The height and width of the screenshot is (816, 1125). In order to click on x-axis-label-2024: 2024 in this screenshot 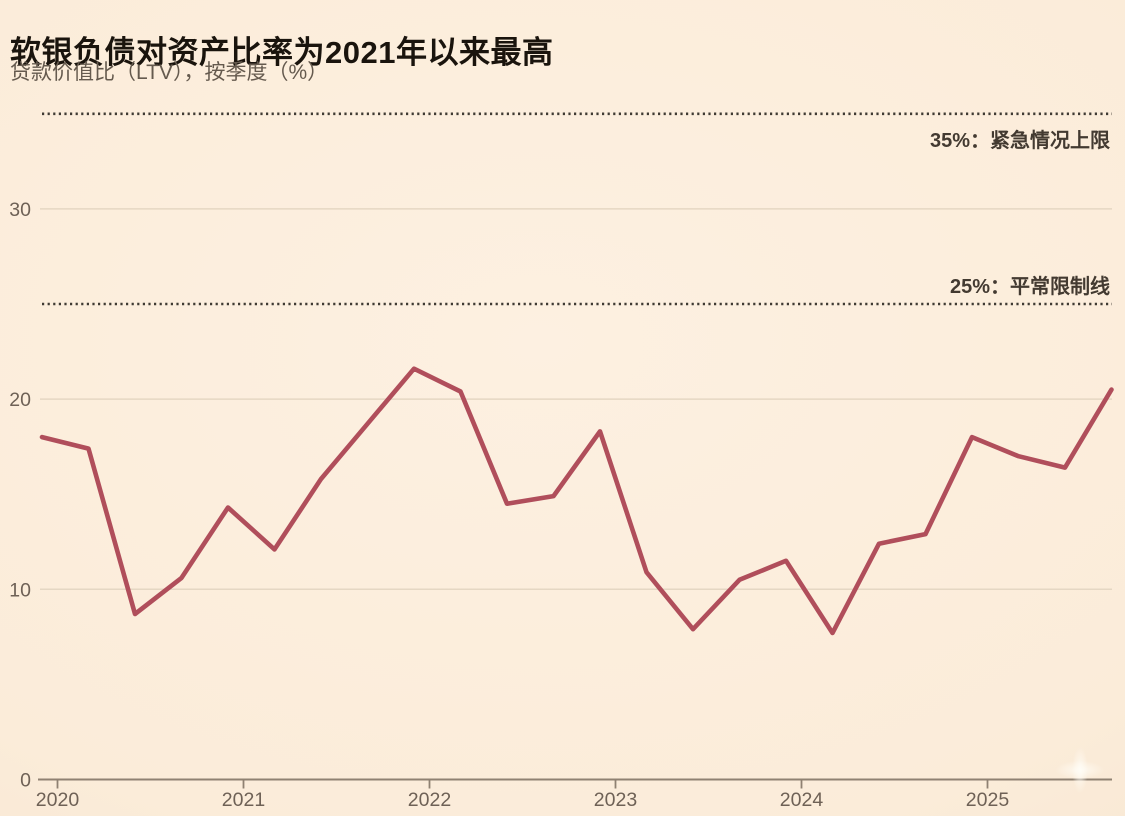, I will do `click(802, 800)`.